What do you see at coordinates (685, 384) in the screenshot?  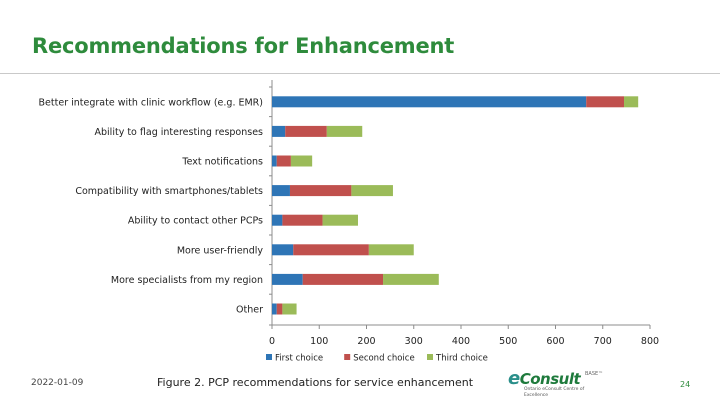 I see `page-number: 24` at bounding box center [685, 384].